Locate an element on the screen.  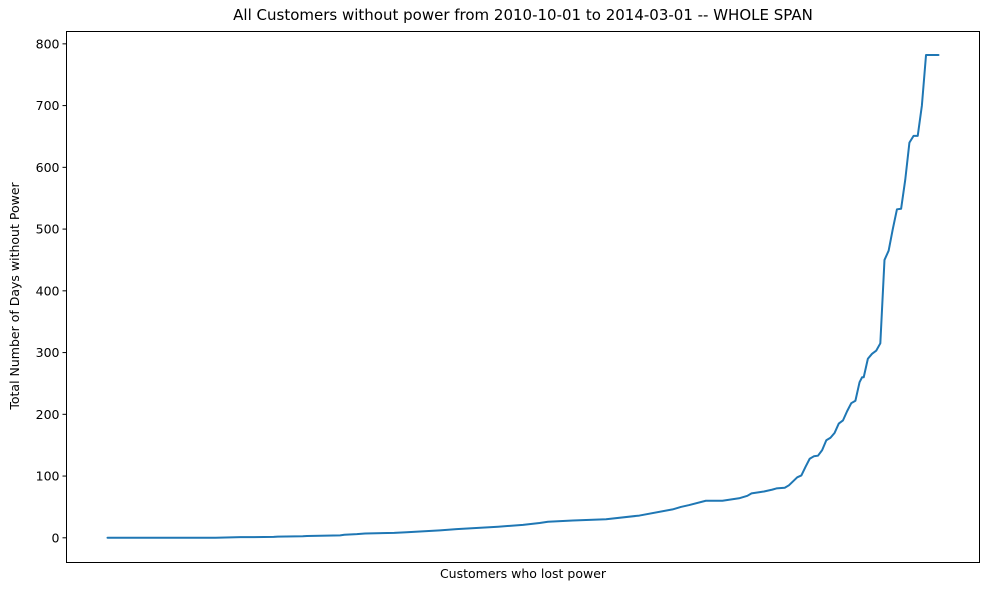
y-tick-label: 100 is located at coordinates (48, 476).